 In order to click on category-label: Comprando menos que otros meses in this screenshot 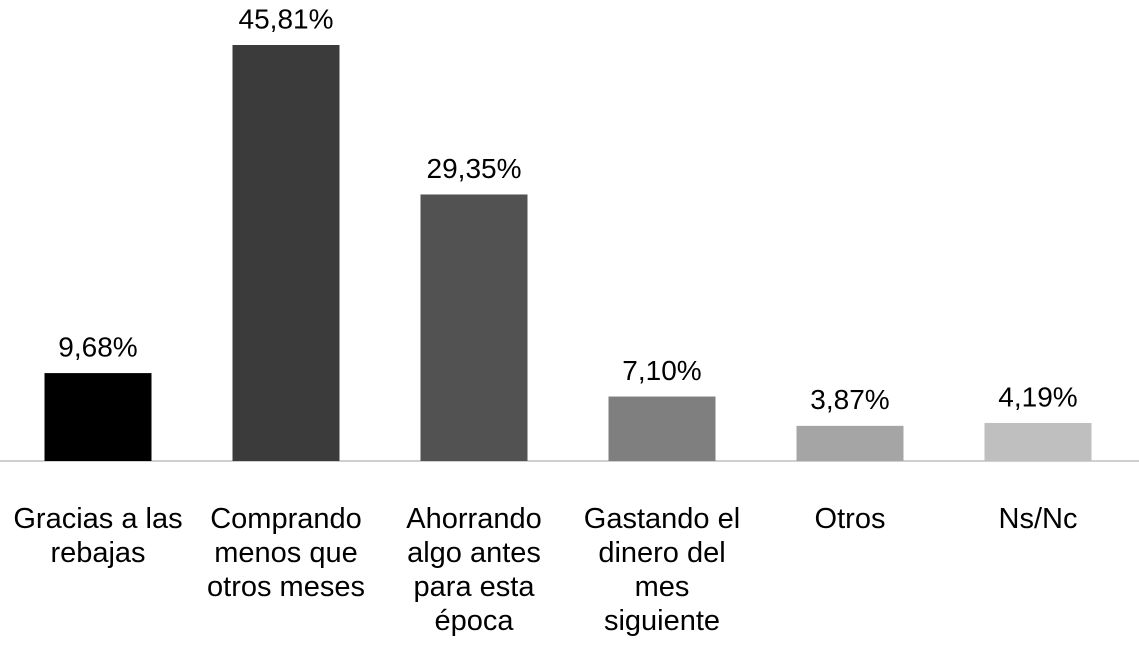, I will do `click(286, 553)`.